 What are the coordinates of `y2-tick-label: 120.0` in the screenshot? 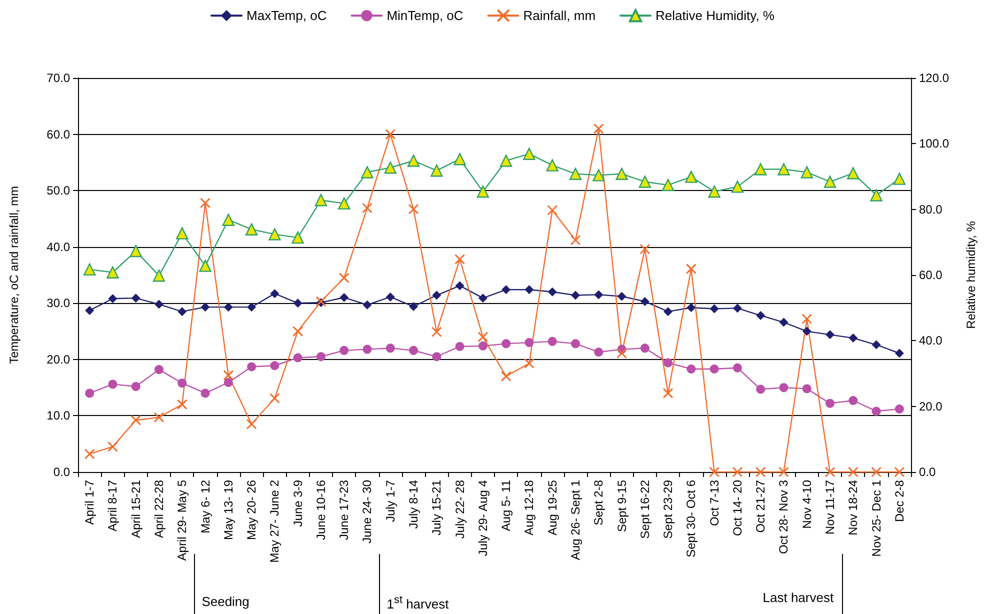 It's located at (934, 78).